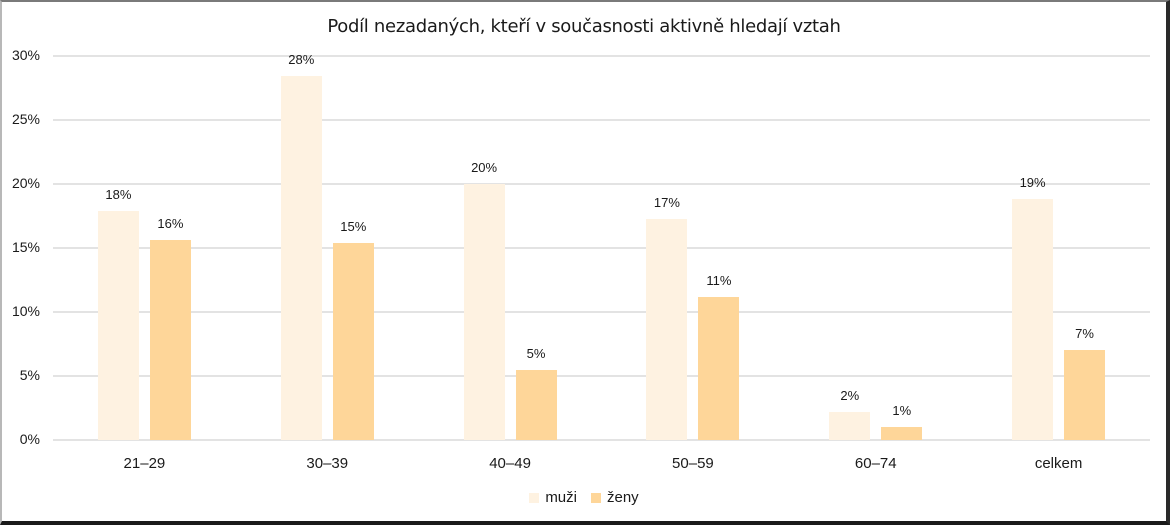 The image size is (1170, 525). What do you see at coordinates (1032, 183) in the screenshot?
I see `data-label: 19%` at bounding box center [1032, 183].